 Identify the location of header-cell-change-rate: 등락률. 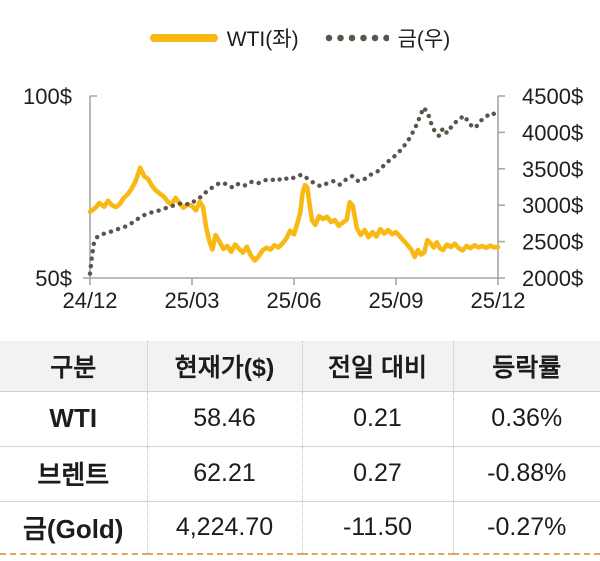
(526, 366).